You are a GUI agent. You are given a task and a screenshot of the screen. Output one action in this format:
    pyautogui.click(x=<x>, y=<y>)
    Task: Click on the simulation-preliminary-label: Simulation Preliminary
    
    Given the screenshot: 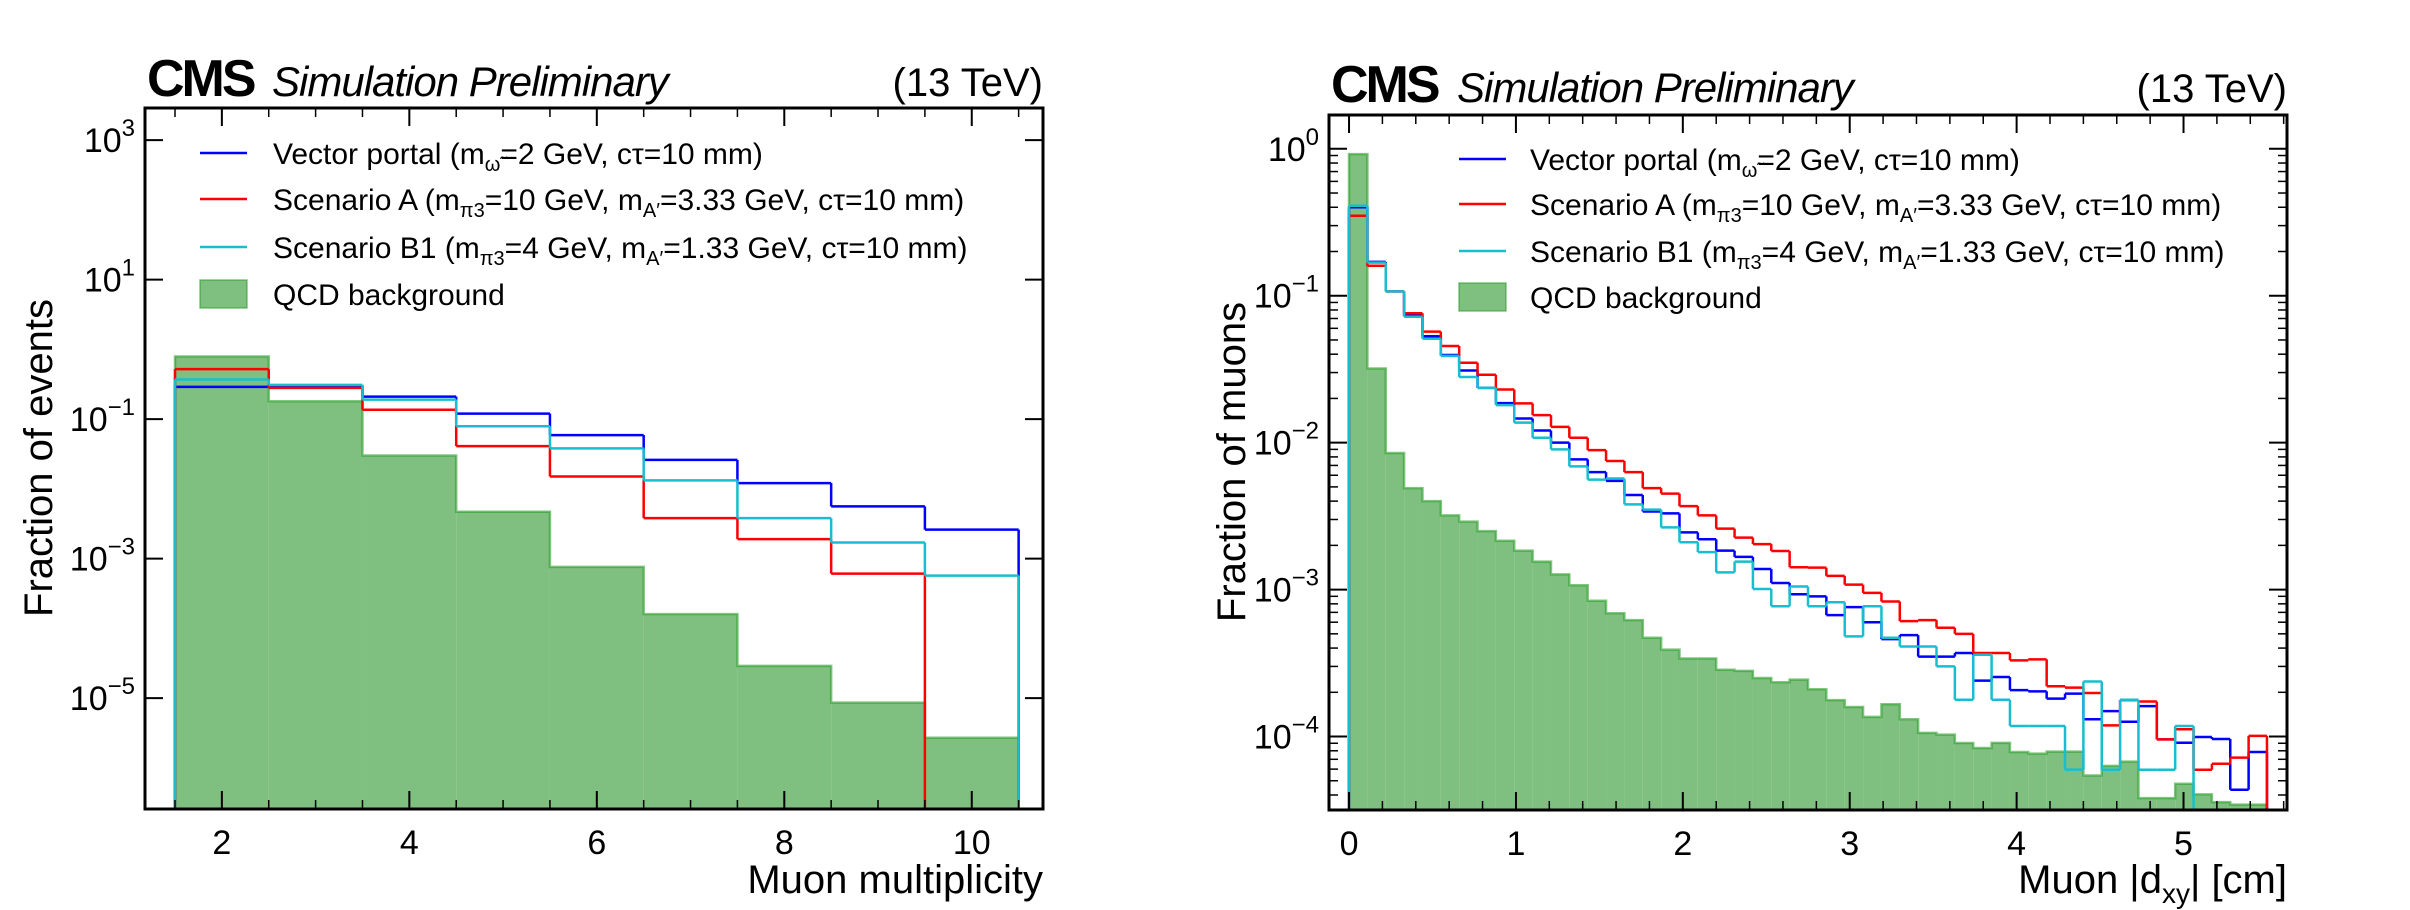 What is the action you would take?
    pyautogui.click(x=1657, y=87)
    